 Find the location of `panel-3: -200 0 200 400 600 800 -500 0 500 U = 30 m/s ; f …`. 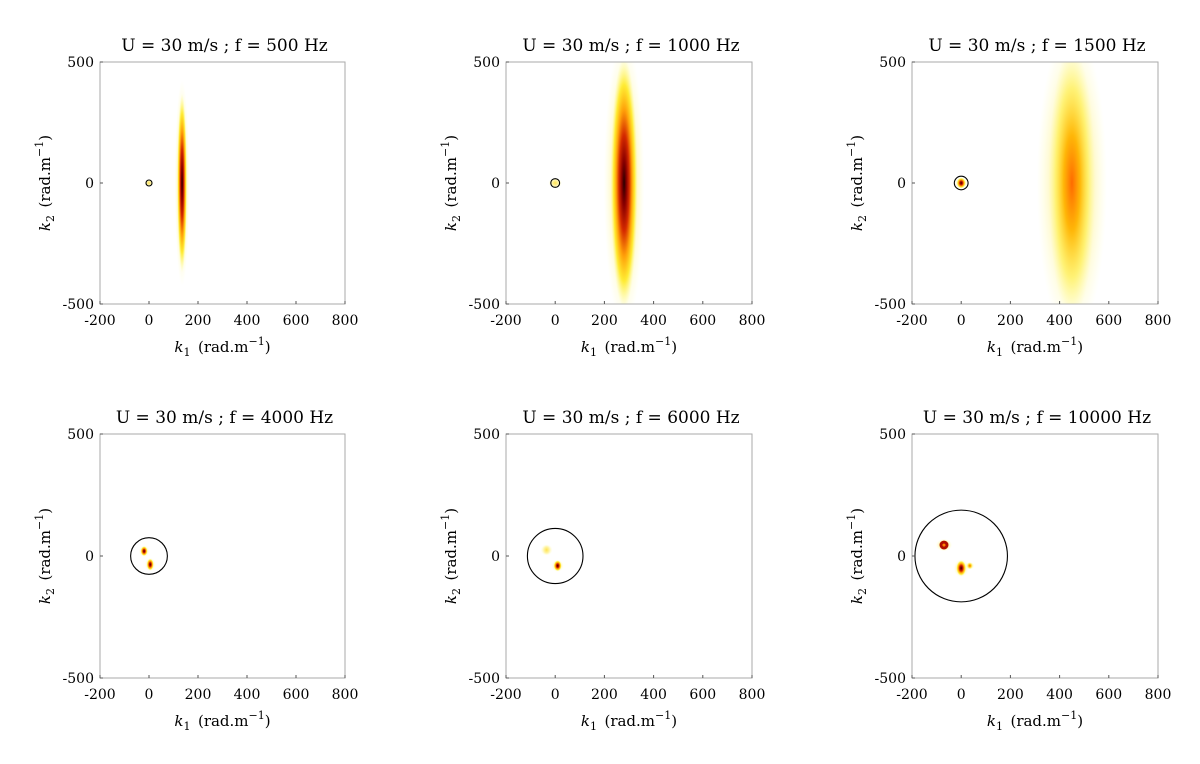

panel-3: -200 0 200 400 600 800 -500 0 500 U = 30 m/s ; f … is located at coordinates (1008, 197).